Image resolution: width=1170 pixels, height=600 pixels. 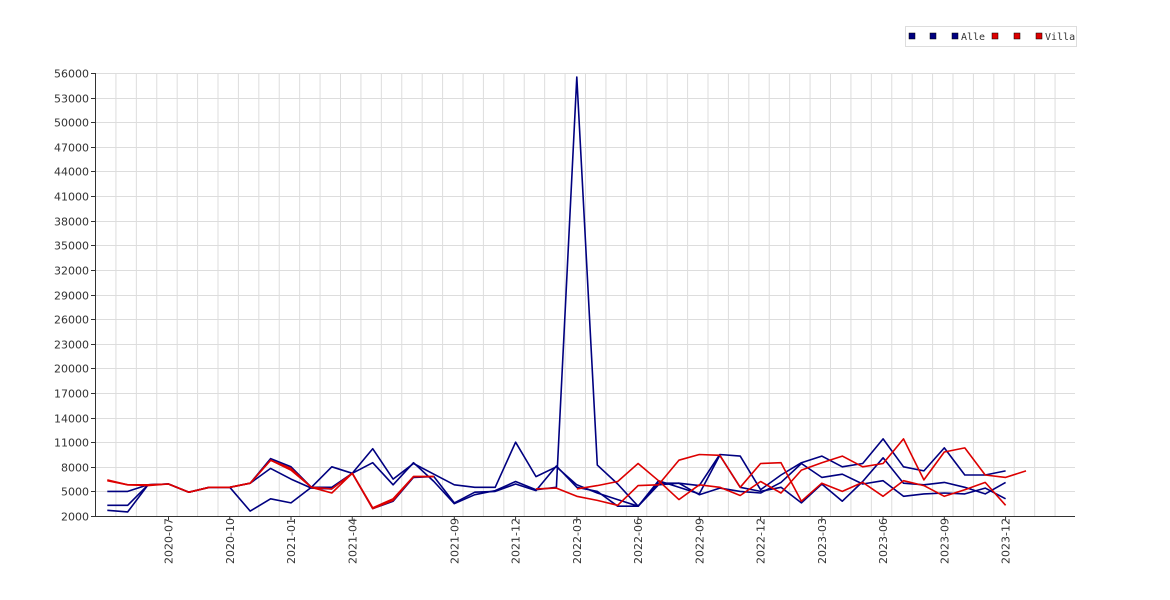 I want to click on y-tick-label: 11000, so click(x=71, y=443).